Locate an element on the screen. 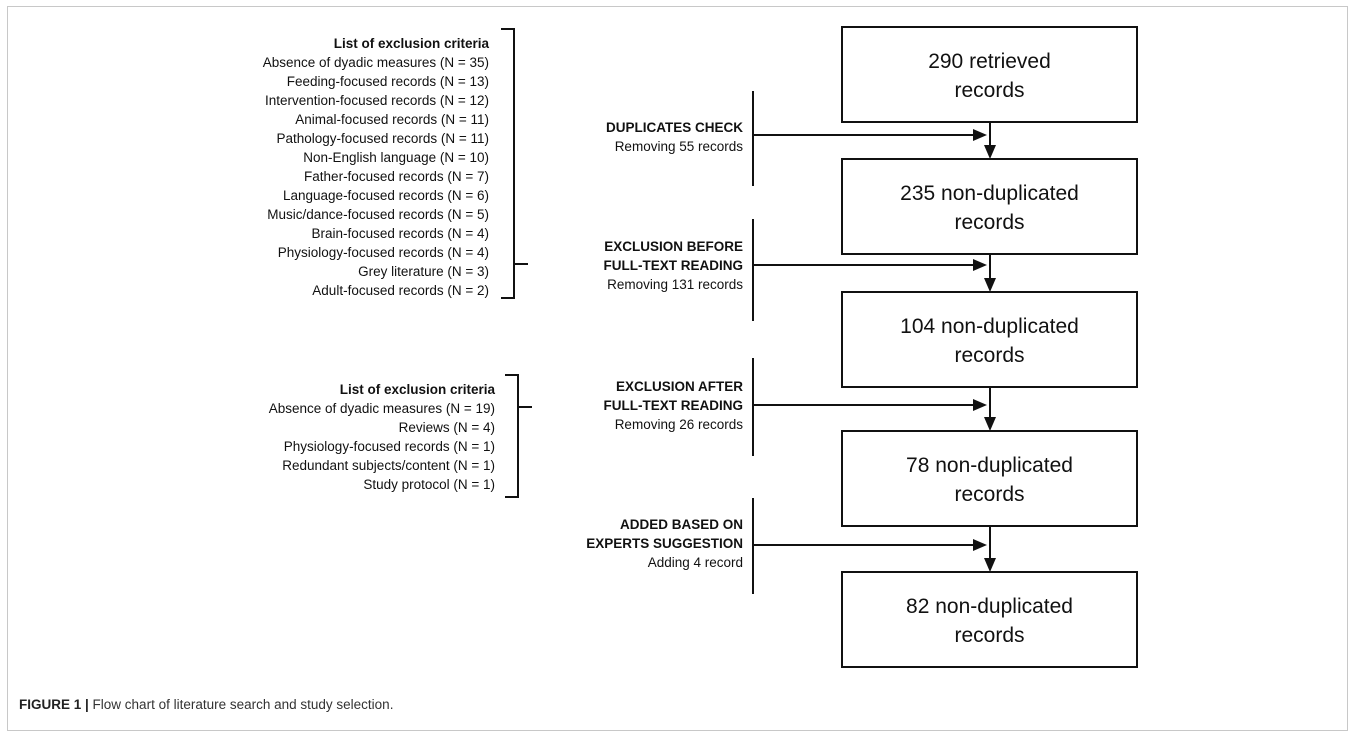  box-non-duplicated-3: 78 non-duplicated records is located at coordinates (989, 478).